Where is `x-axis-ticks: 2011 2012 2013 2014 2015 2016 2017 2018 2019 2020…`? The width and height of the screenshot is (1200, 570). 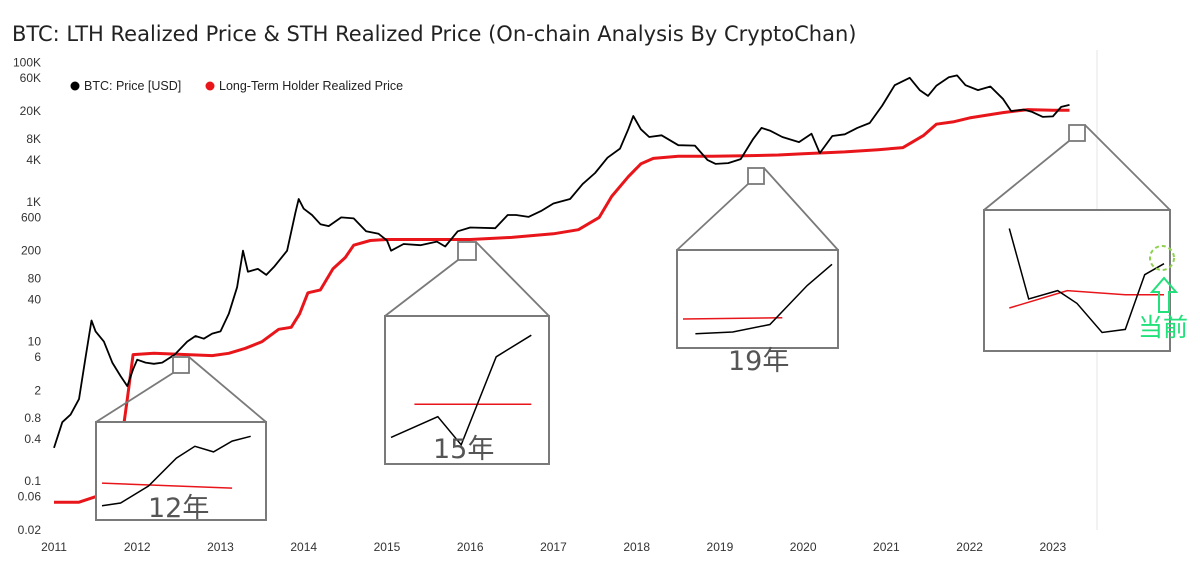 x-axis-ticks: 2011 2012 2013 2014 2015 2016 2017 2018 2019 2020… is located at coordinates (554, 547).